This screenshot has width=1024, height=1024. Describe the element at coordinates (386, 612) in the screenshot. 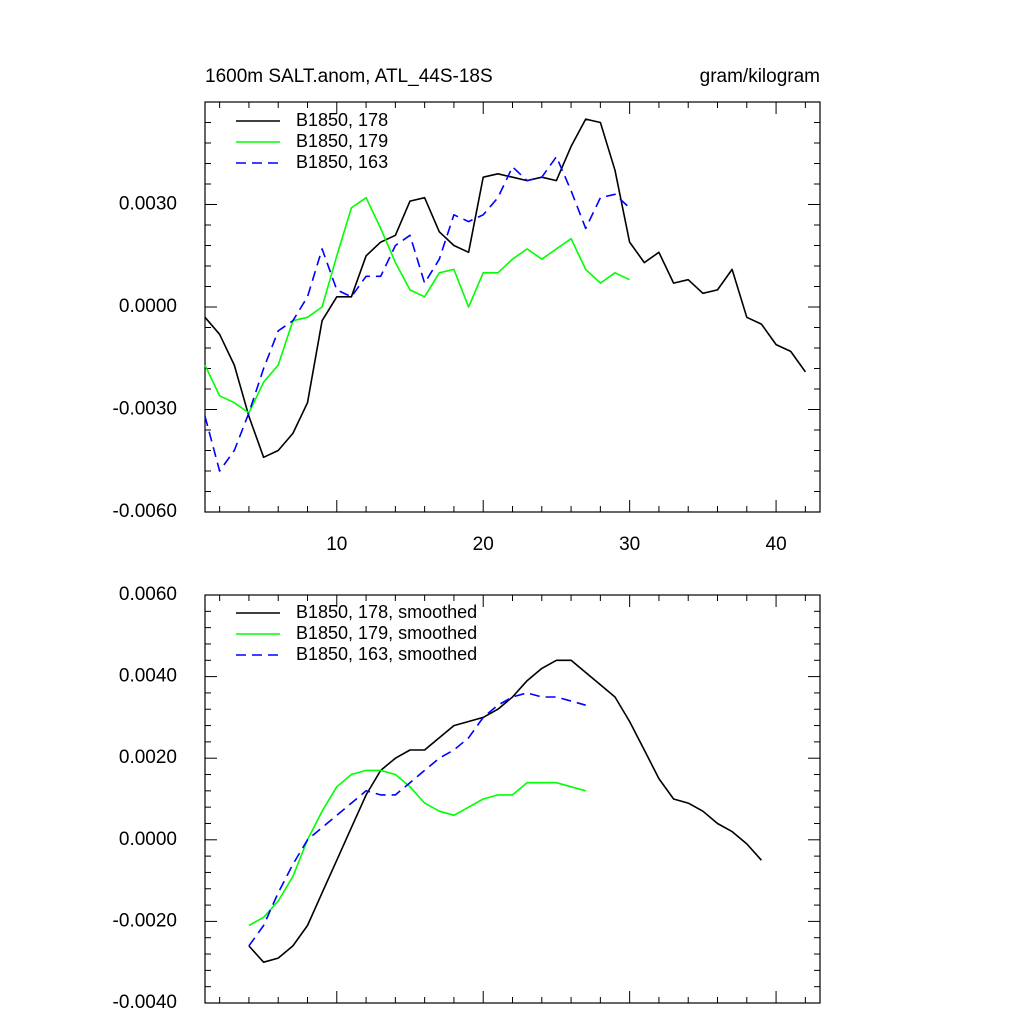

I see `legend-label-1: B1850, 178, smoothed` at that location.